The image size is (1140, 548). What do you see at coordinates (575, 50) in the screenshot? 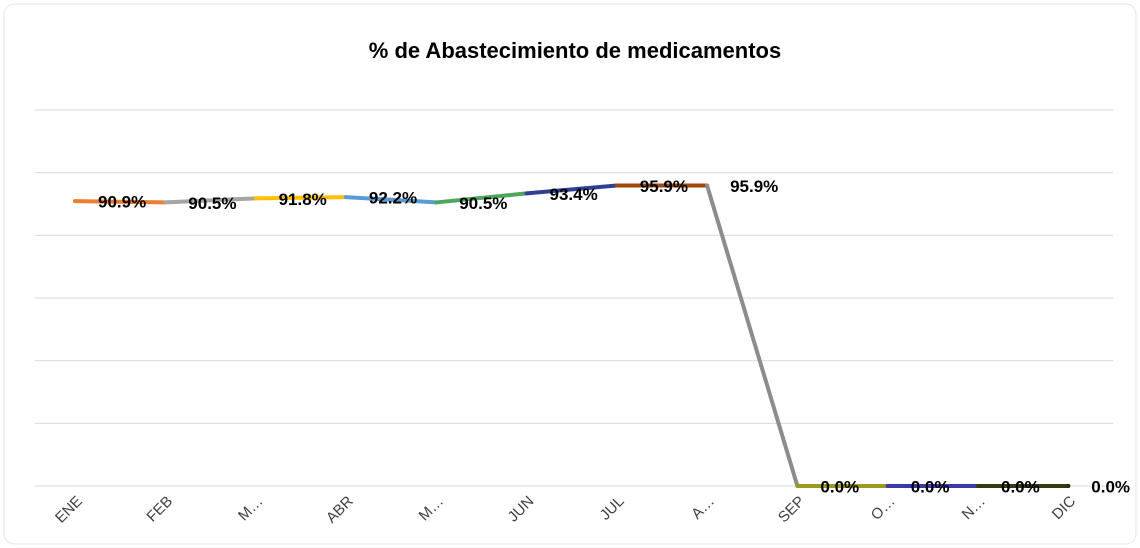
I see `chart-title: % de Abastecimiento de medicamentos` at bounding box center [575, 50].